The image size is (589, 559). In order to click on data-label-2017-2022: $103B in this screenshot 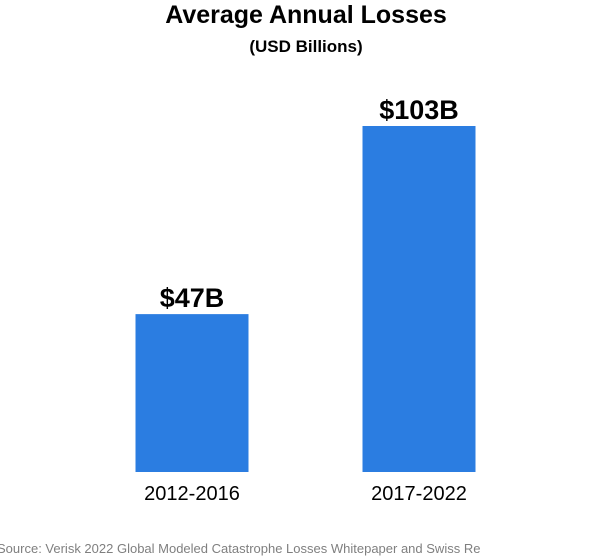, I will do `click(419, 110)`.